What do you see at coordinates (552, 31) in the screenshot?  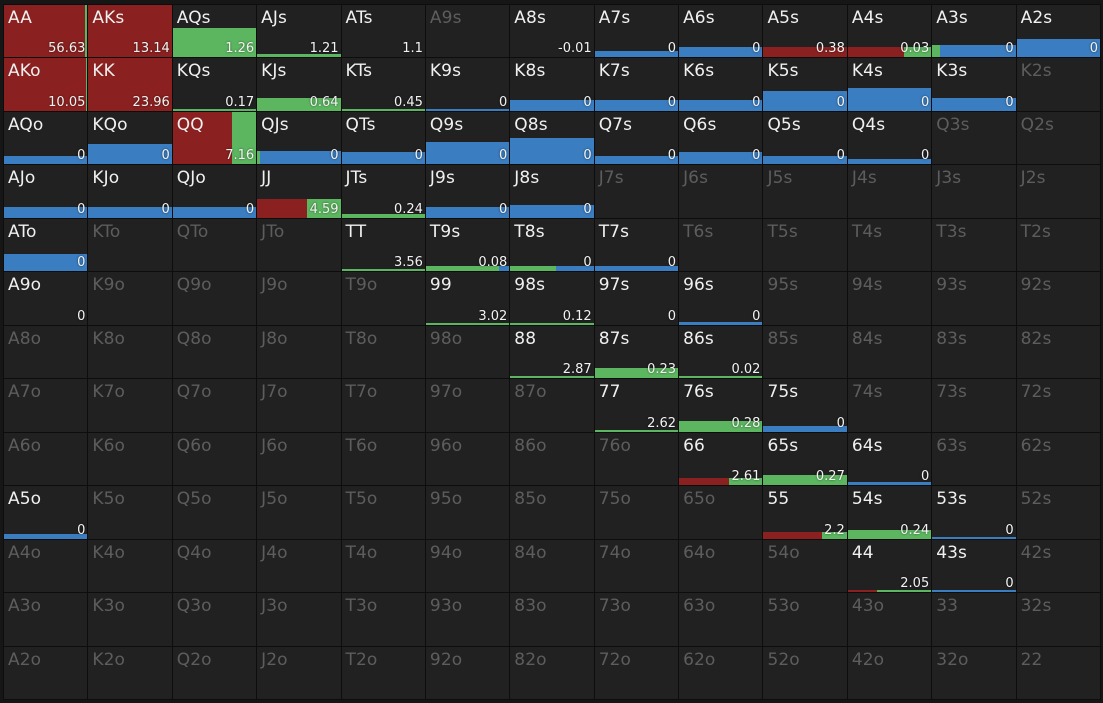 I see `hand-cell-A8s: A8s -0.01` at bounding box center [552, 31].